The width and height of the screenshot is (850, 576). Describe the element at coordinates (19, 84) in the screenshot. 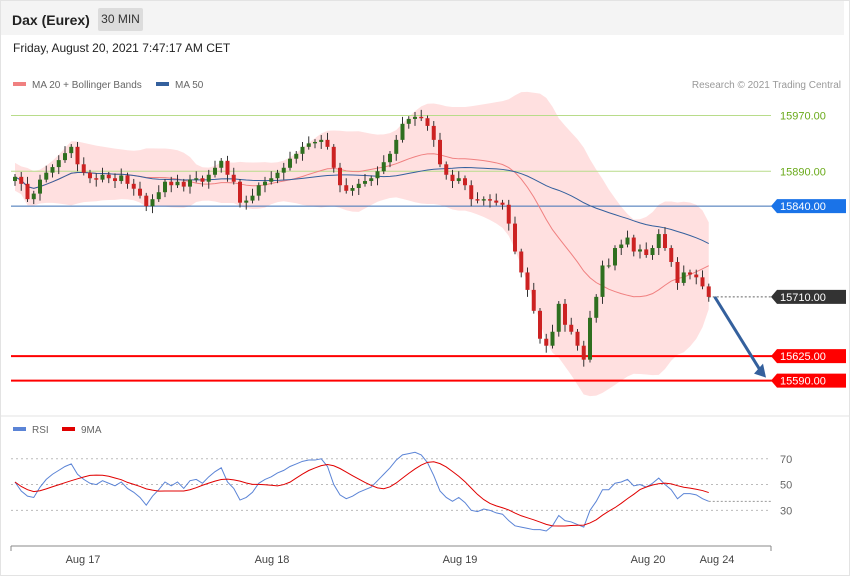

I see `legend-ma20-swatch` at that location.